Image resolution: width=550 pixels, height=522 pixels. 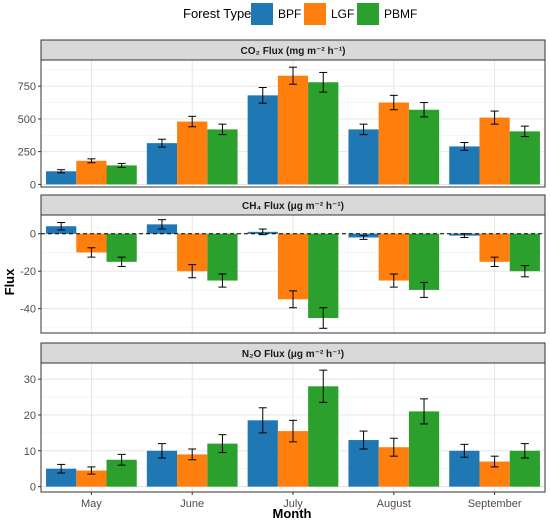 I want to click on x-tick-label-may: May, so click(x=91, y=504).